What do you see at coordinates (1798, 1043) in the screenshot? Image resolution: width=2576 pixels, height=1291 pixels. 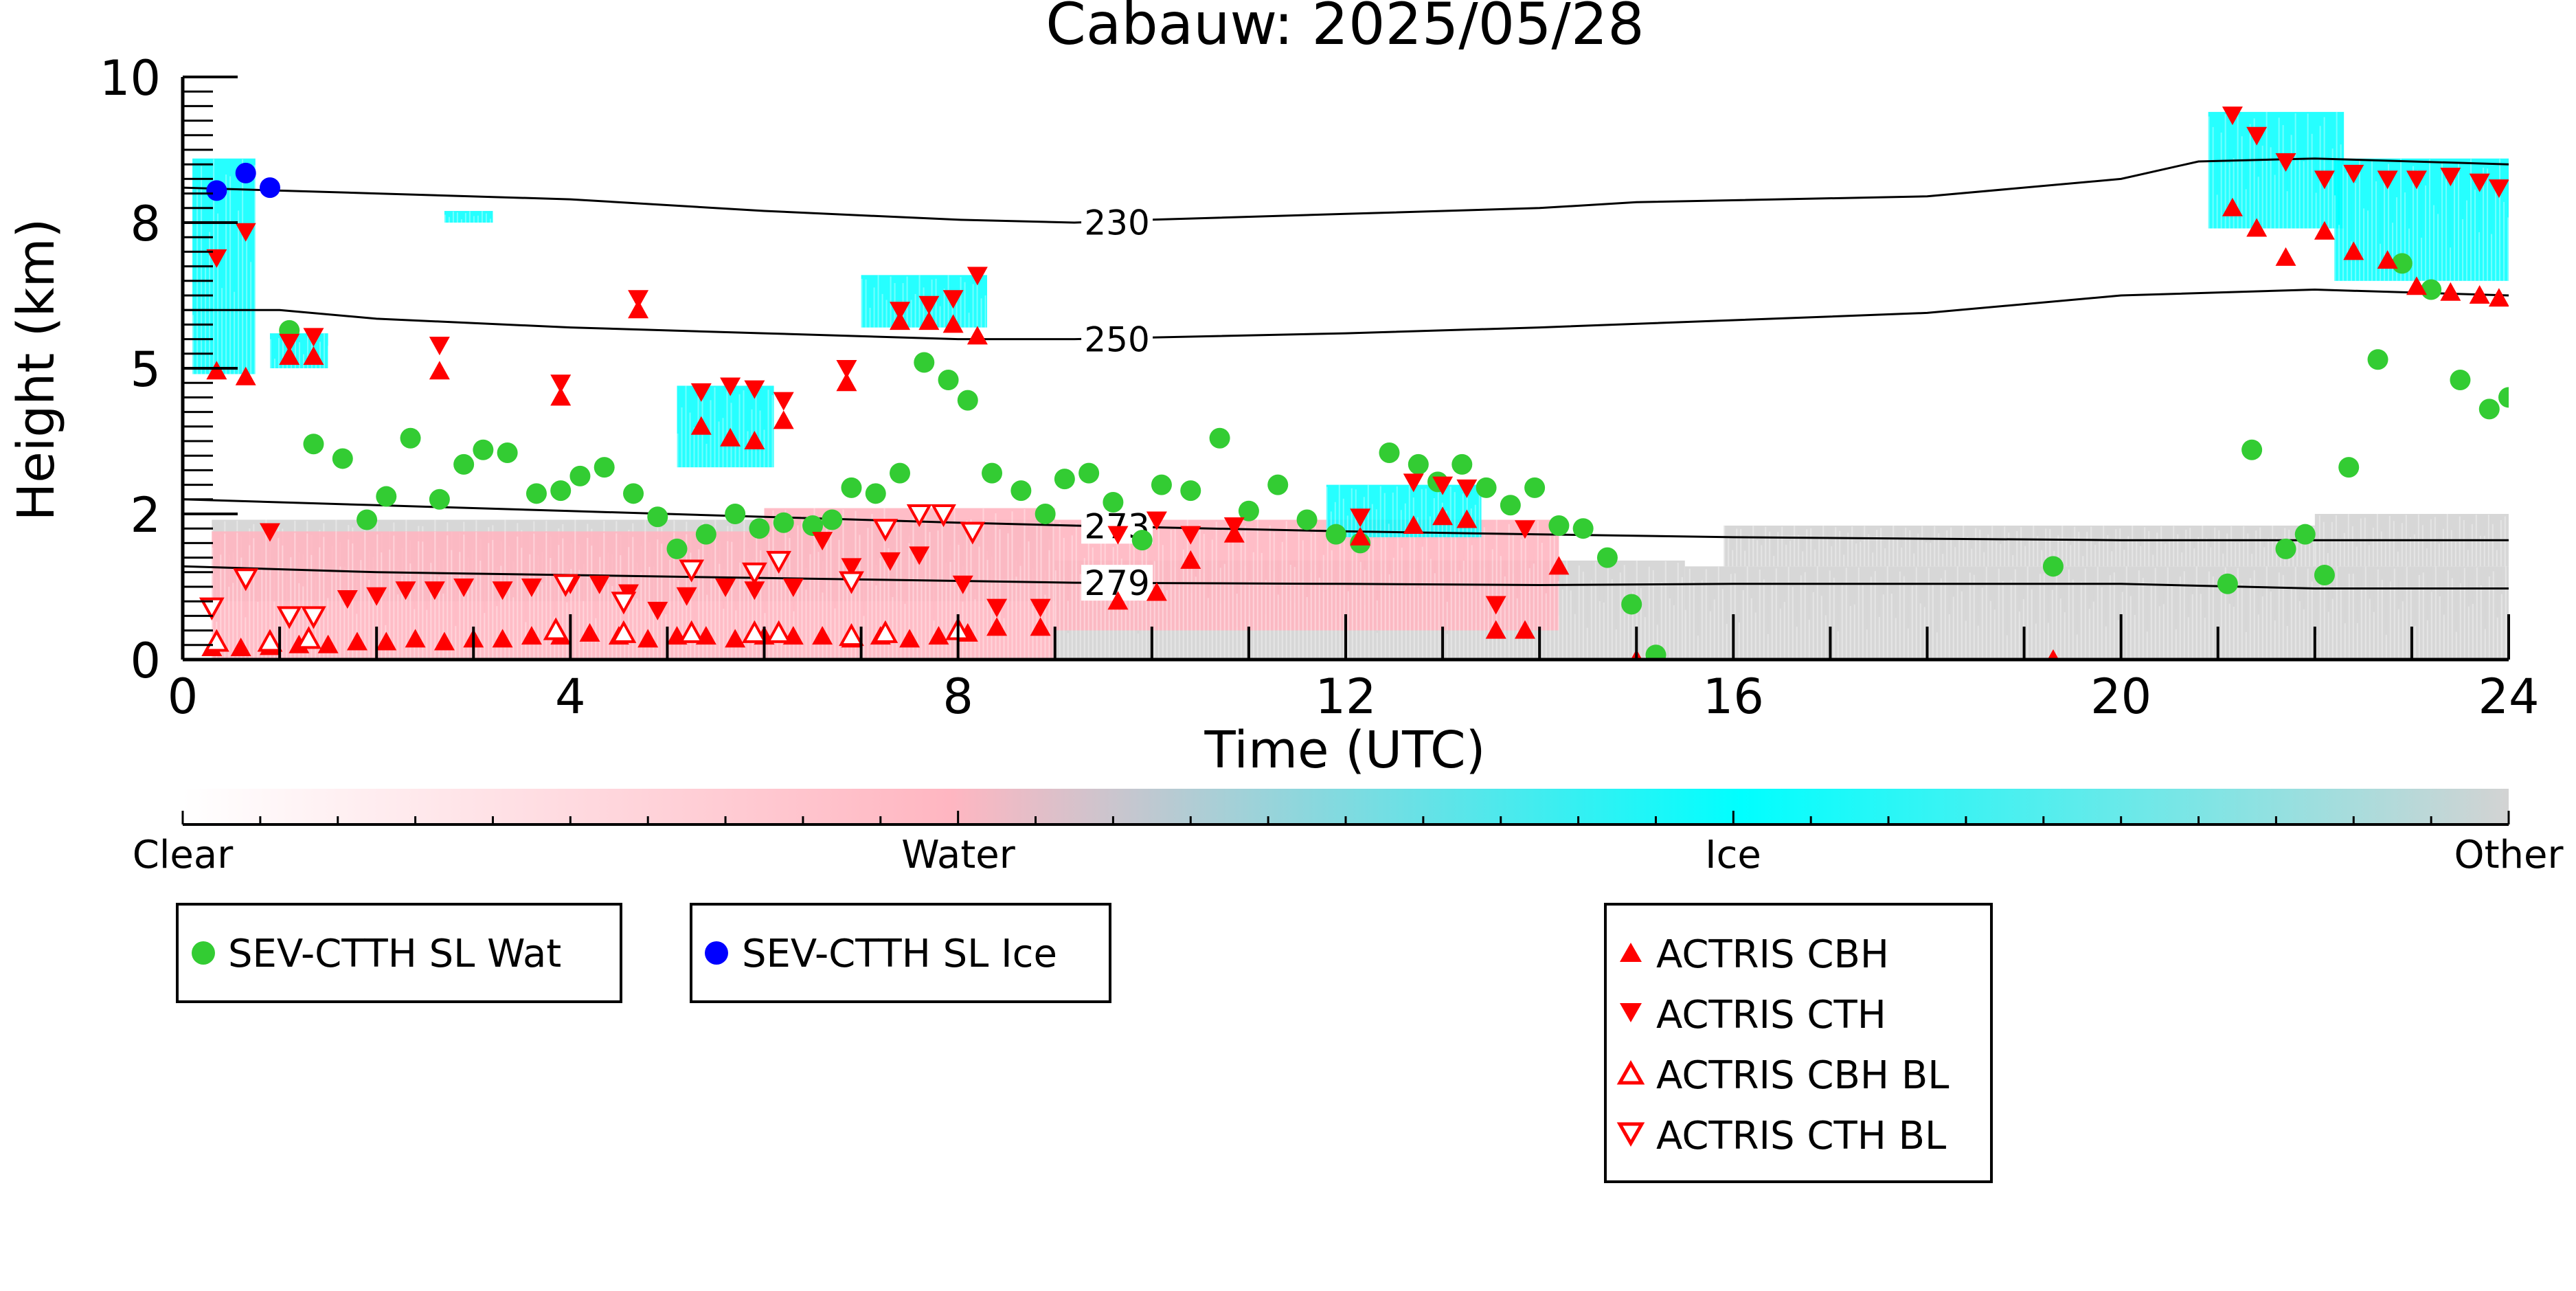 I see `legend-box` at bounding box center [1798, 1043].